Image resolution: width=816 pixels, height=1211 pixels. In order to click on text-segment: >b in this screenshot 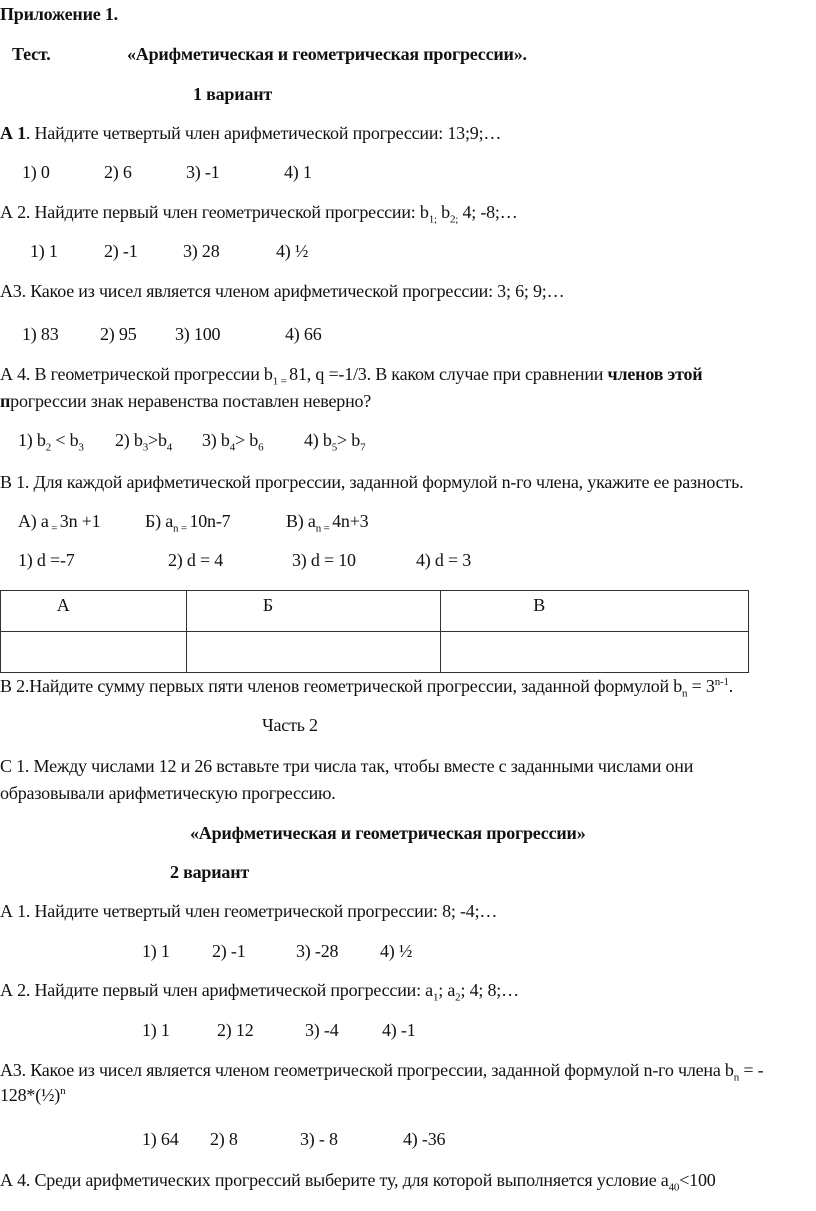, I will do `click(157, 440)`.